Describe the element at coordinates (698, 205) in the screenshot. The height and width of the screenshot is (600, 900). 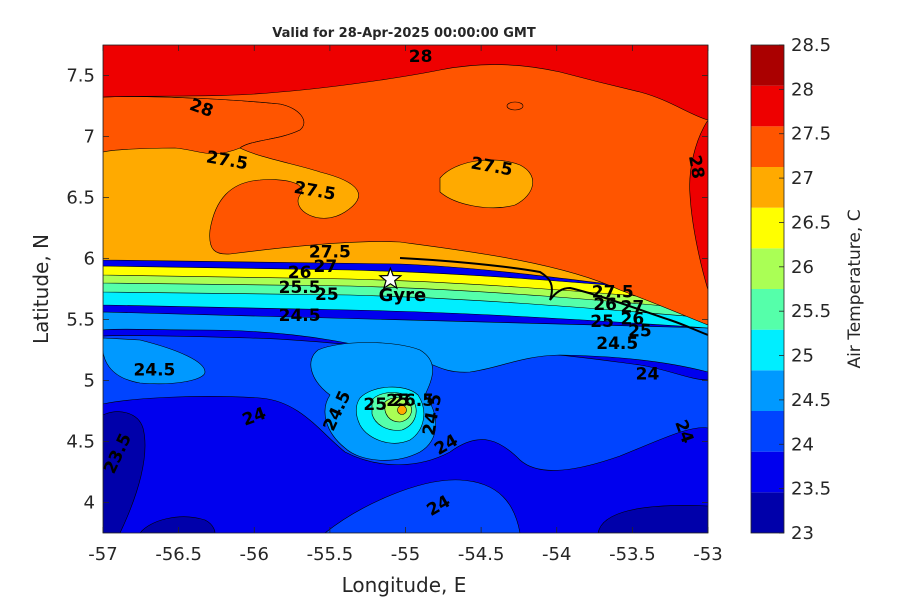
I see `band-28-east-edge` at that location.